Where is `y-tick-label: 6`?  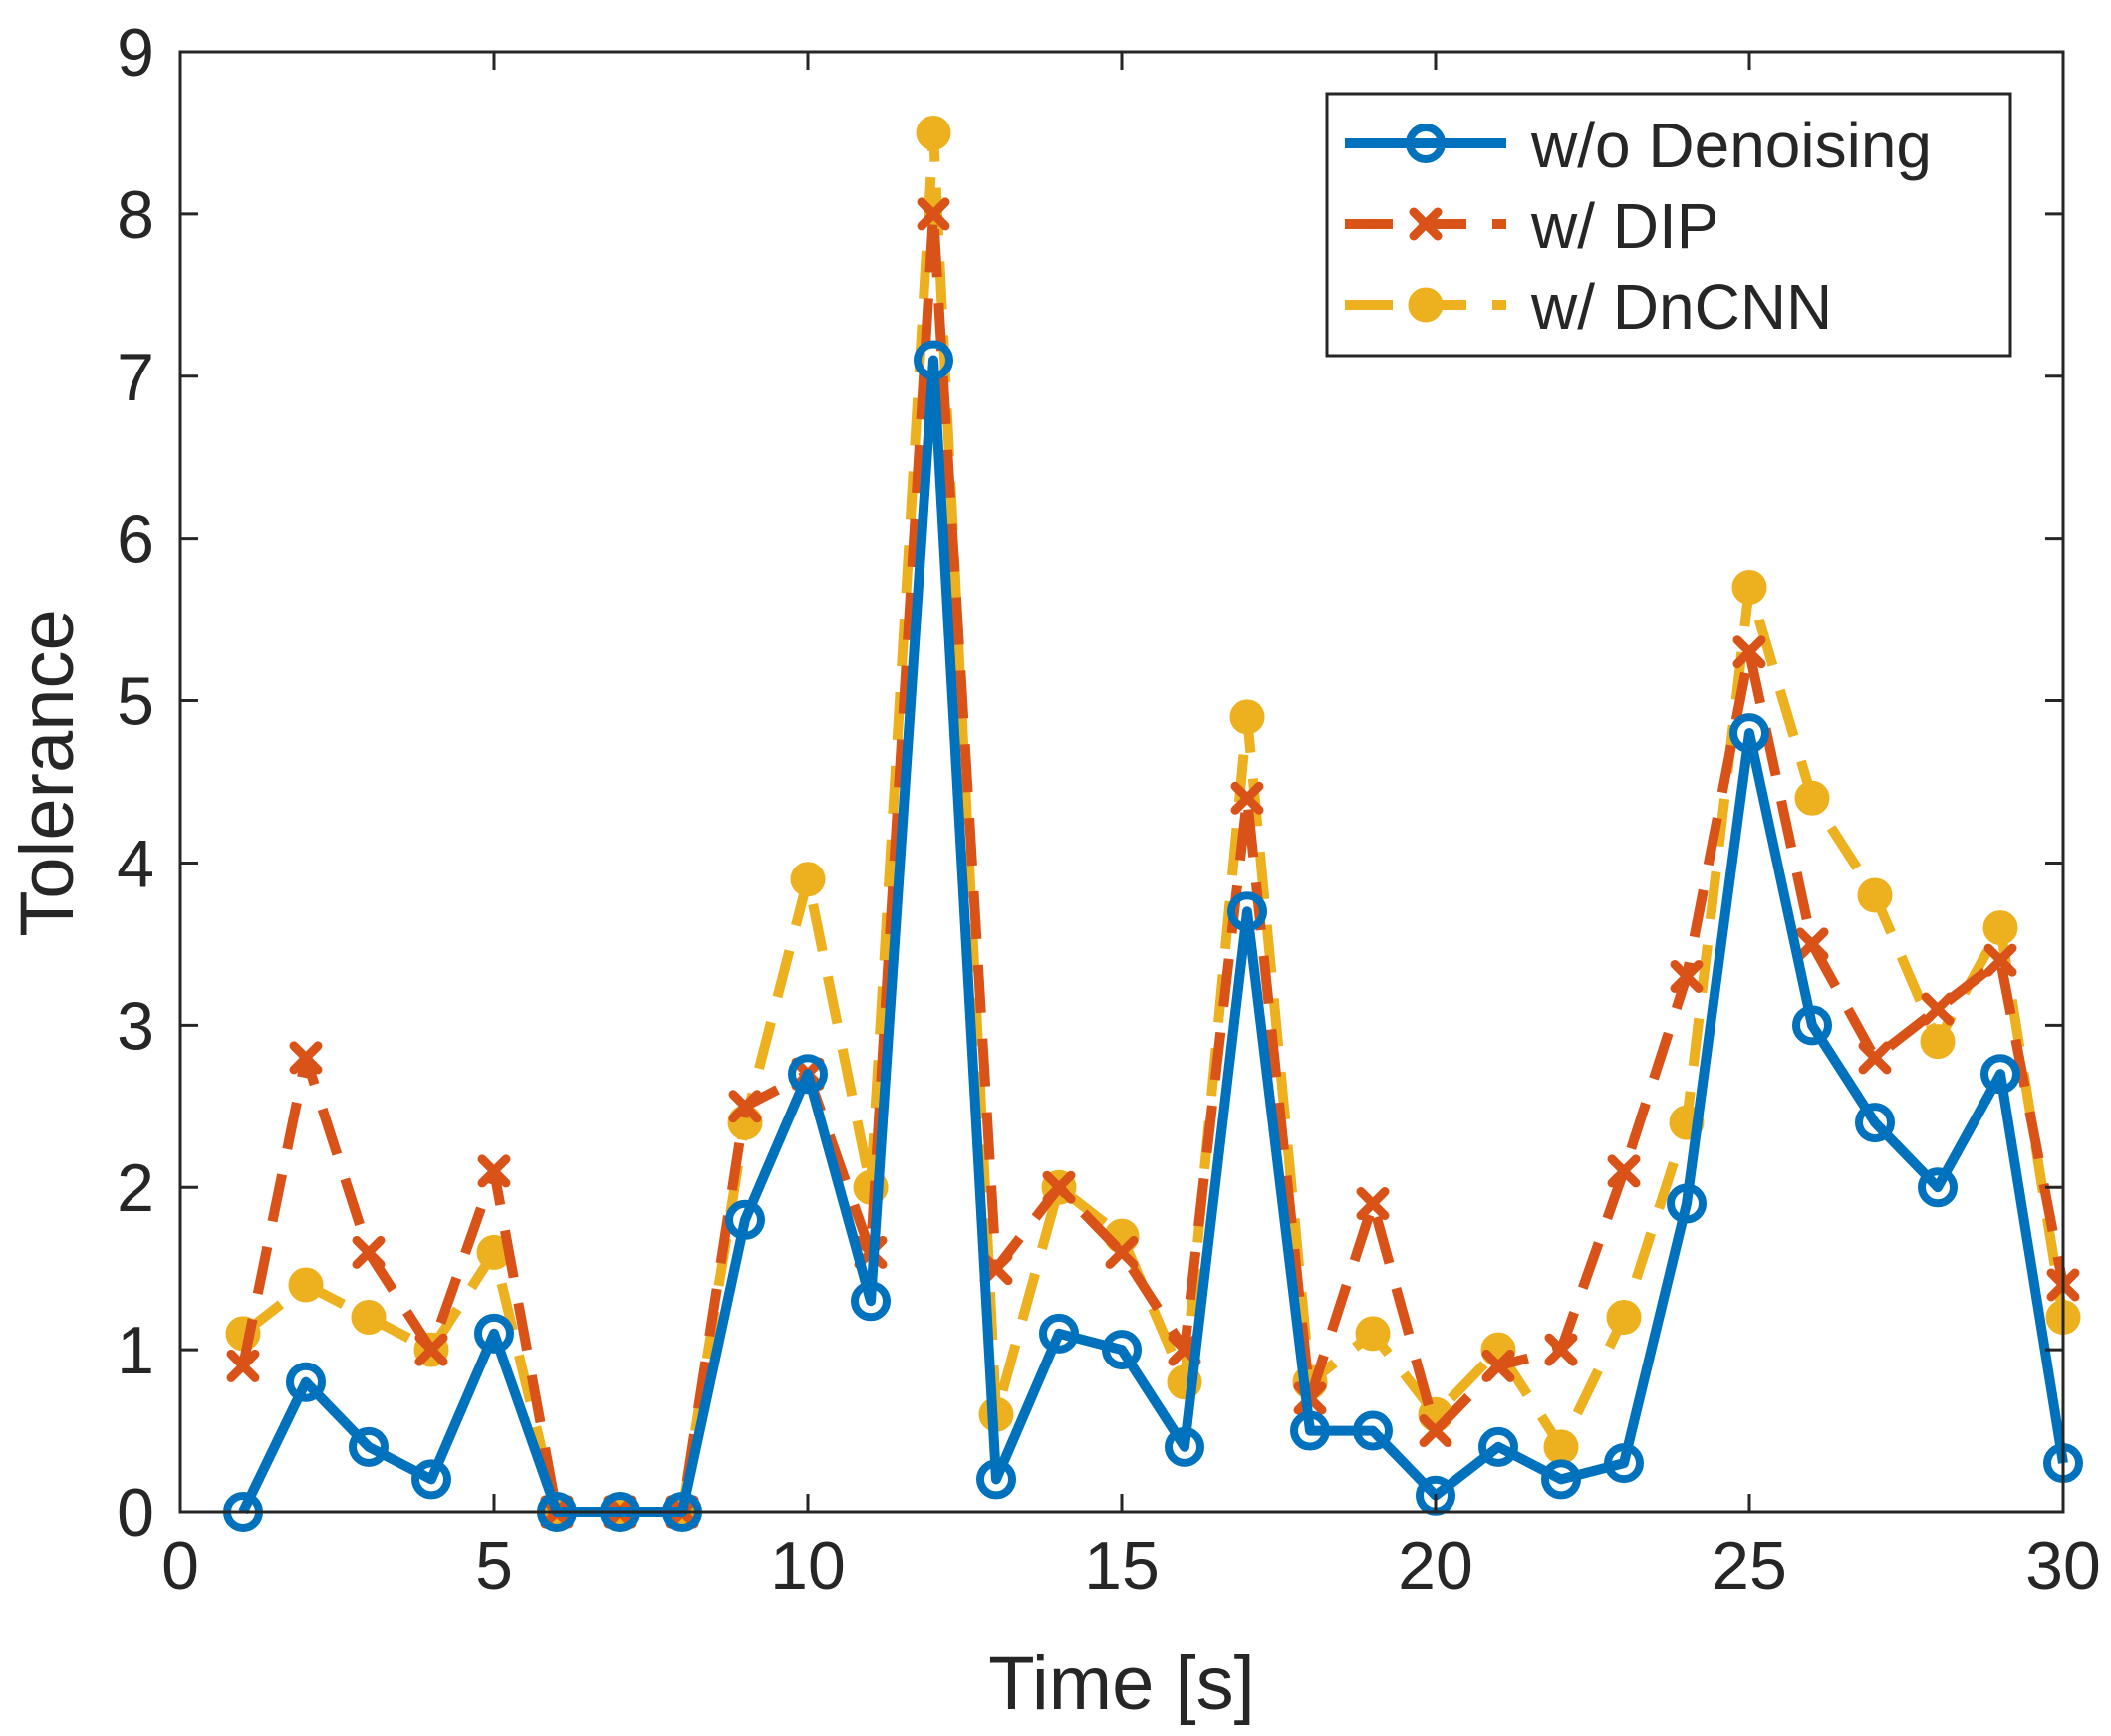
y-tick-label: 6 is located at coordinates (135, 540).